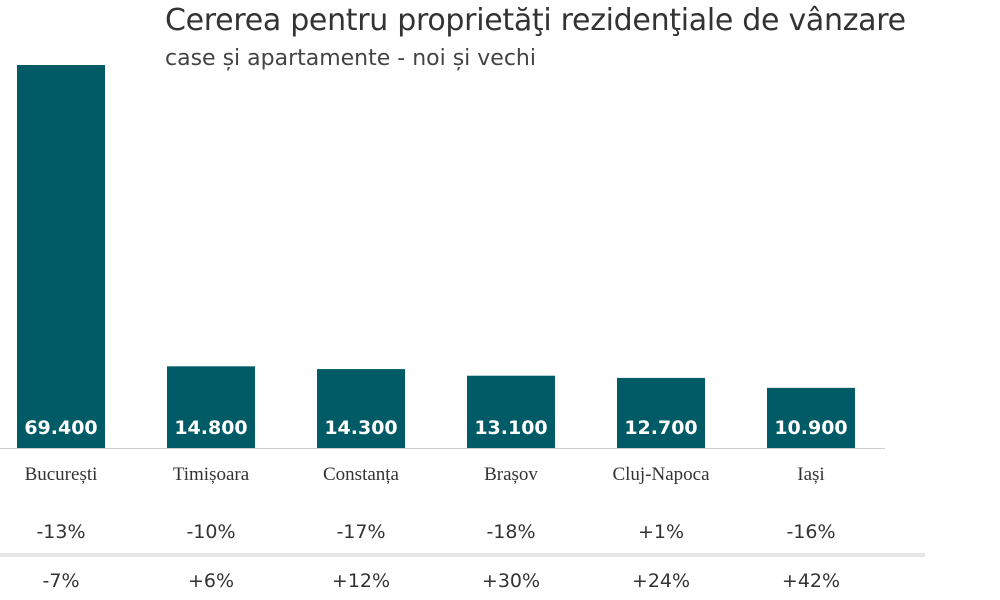 The width and height of the screenshot is (1000, 600). Describe the element at coordinates (810, 532) in the screenshot. I see `change-label-row-1: -16%` at that location.